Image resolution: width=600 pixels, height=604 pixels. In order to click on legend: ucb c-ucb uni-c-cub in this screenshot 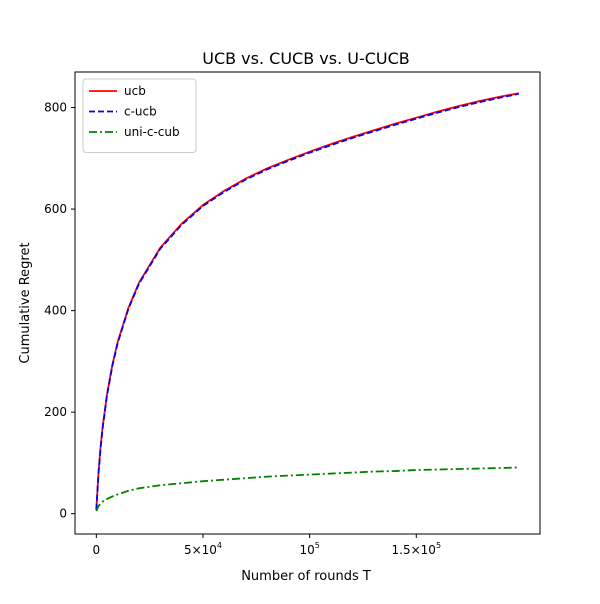, I will do `click(139, 115)`.